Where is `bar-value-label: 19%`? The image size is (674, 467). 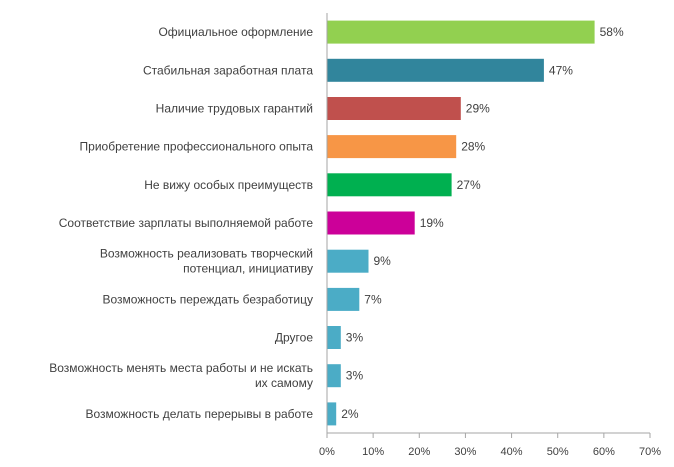
bar-value-label: 19% is located at coordinates (432, 223).